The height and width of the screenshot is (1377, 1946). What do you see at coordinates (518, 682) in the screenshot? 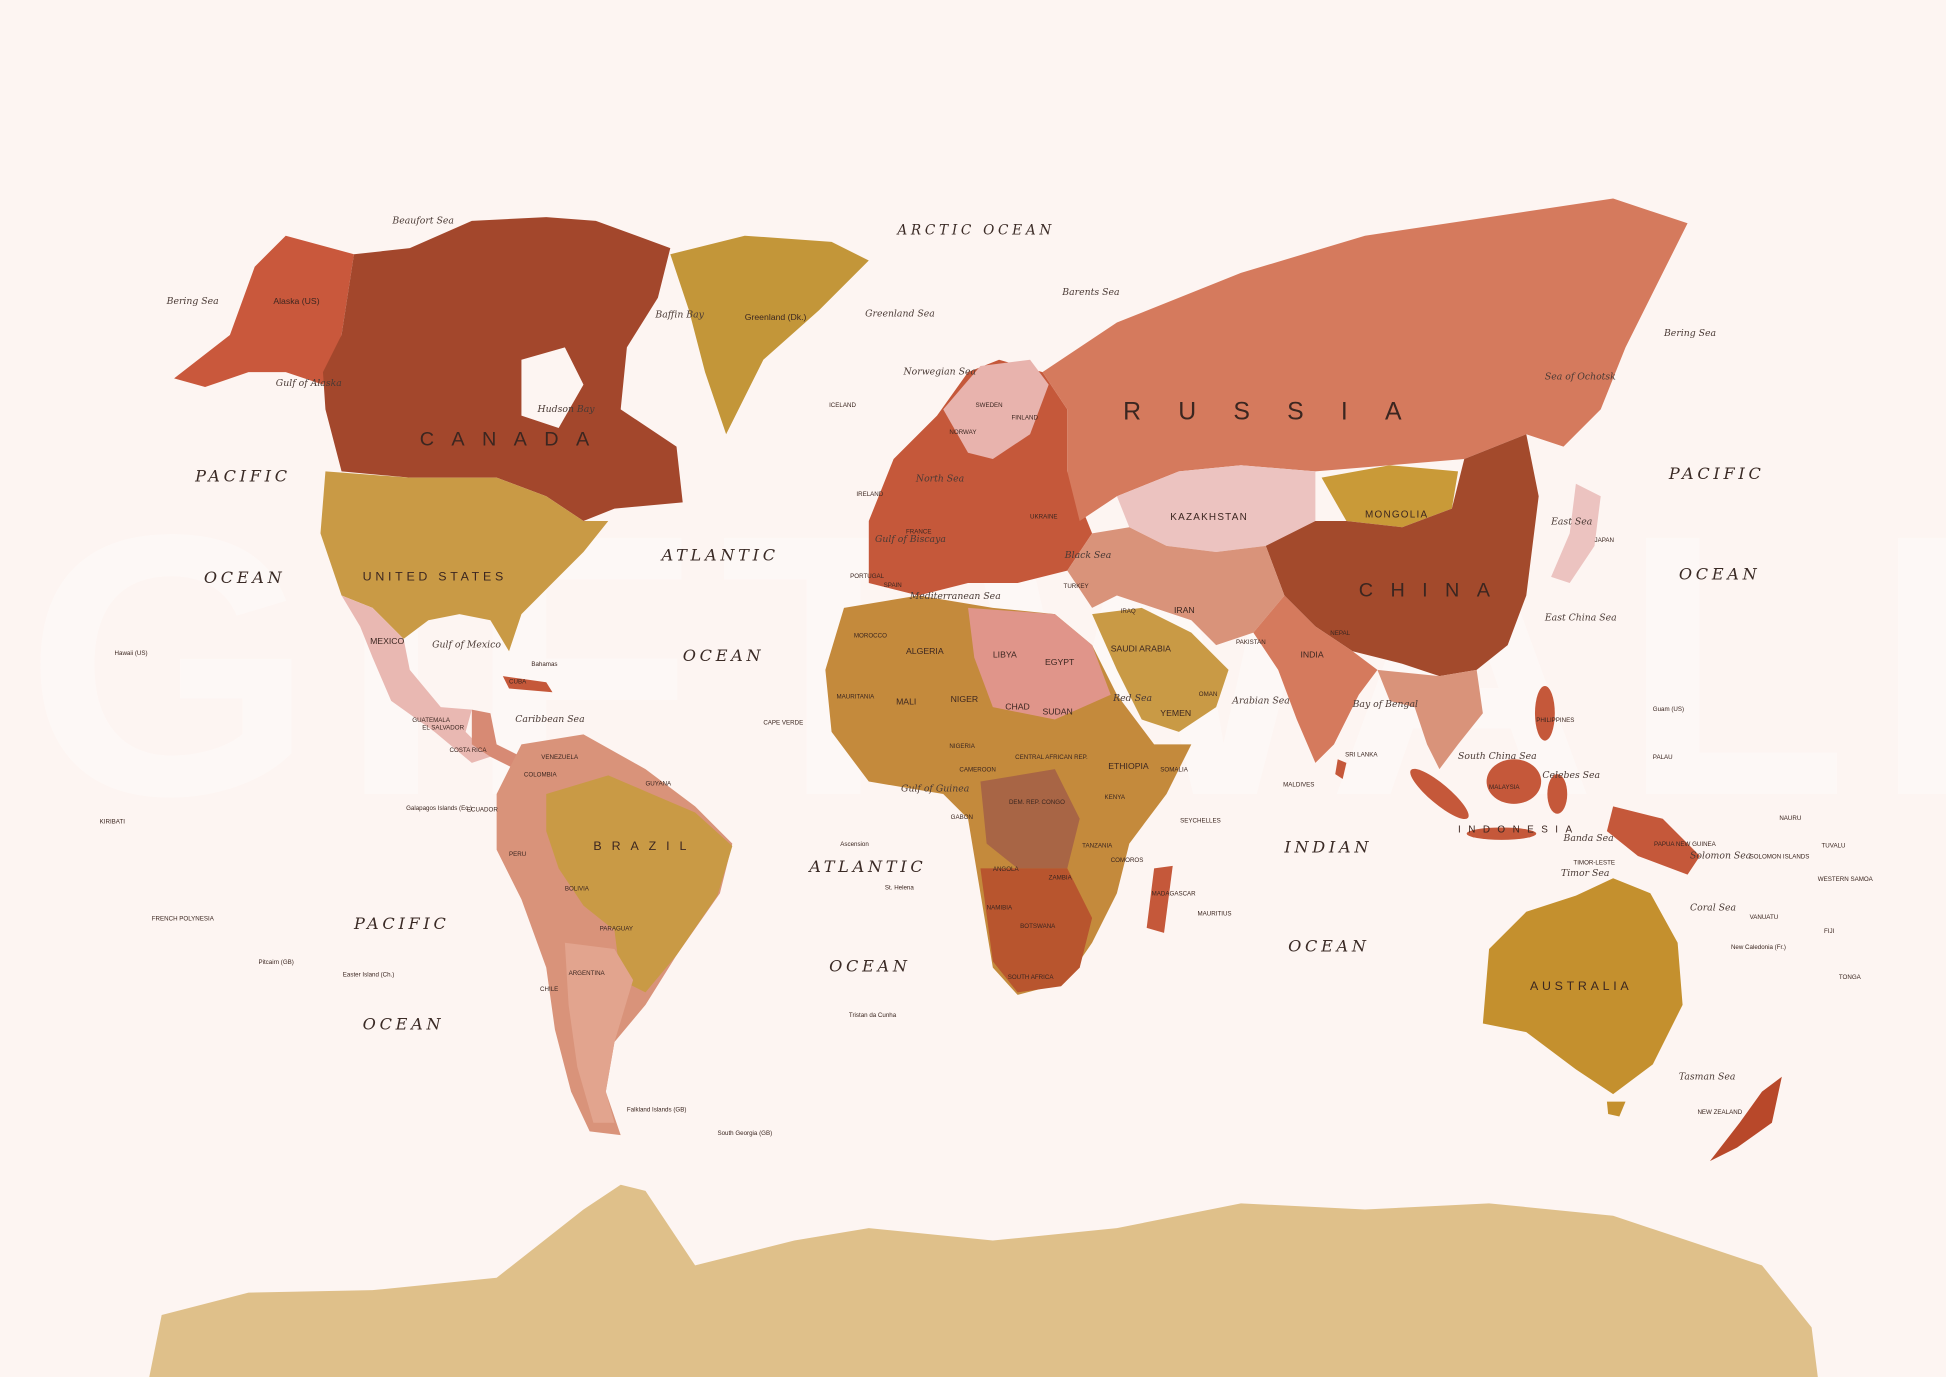
I see `country-label: CUBA` at bounding box center [518, 682].